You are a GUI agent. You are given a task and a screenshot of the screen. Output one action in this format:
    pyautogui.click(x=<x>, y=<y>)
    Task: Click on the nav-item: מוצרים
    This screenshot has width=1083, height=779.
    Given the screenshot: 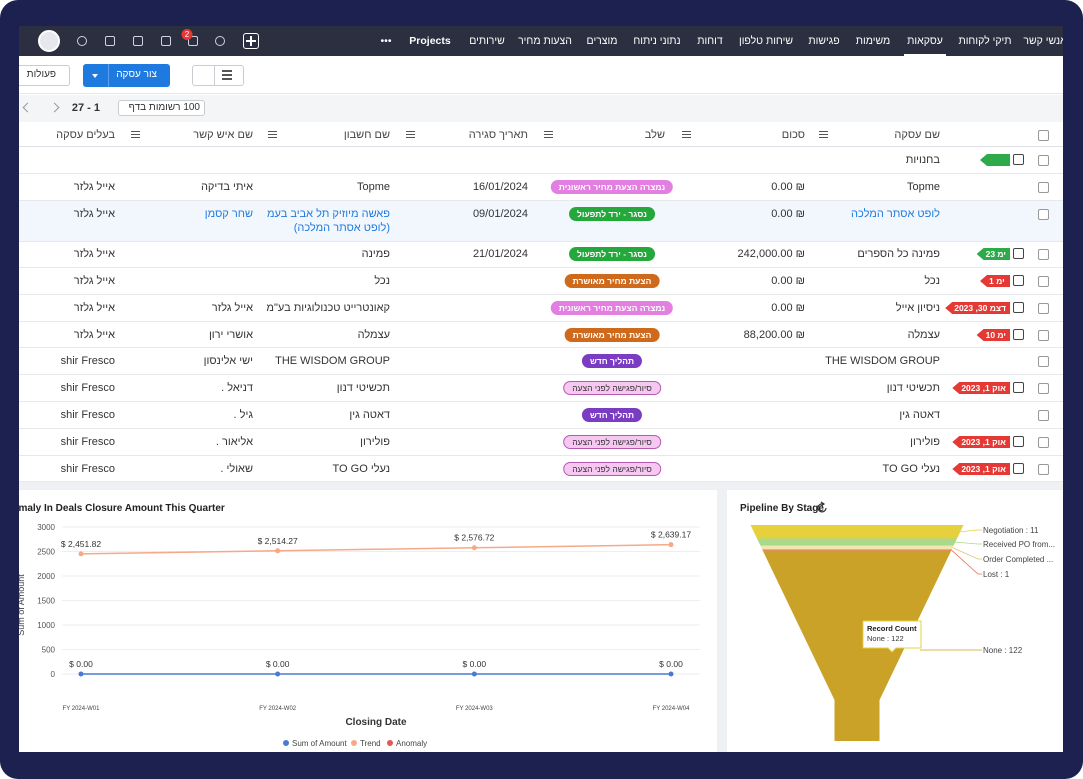 What is the action you would take?
    pyautogui.click(x=602, y=41)
    